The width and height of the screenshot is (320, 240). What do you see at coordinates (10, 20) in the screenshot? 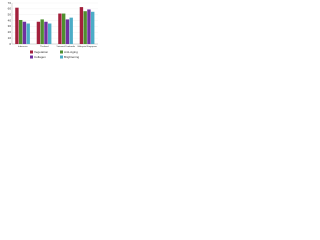
I see `y-tick-label: 40` at bounding box center [10, 20].